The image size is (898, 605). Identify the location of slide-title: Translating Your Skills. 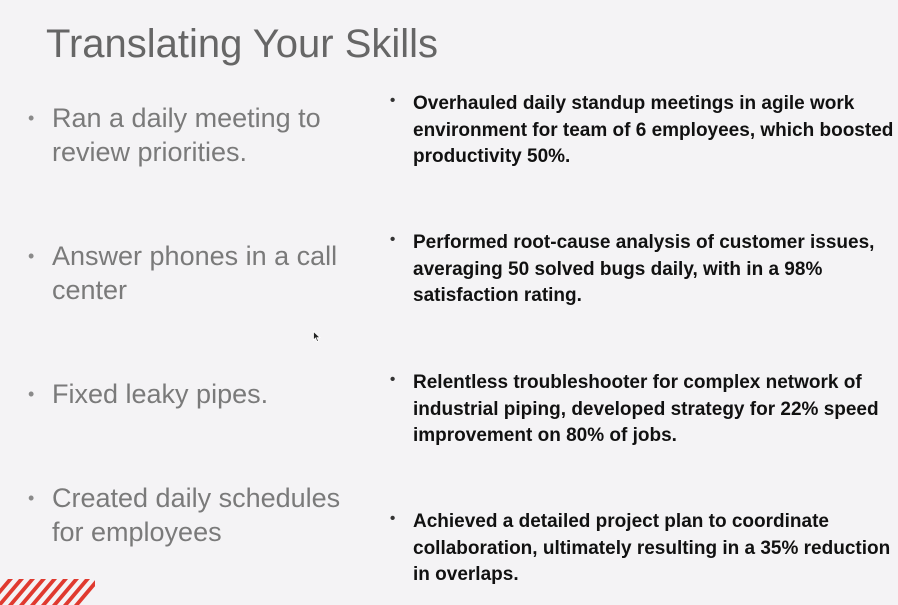
(242, 44).